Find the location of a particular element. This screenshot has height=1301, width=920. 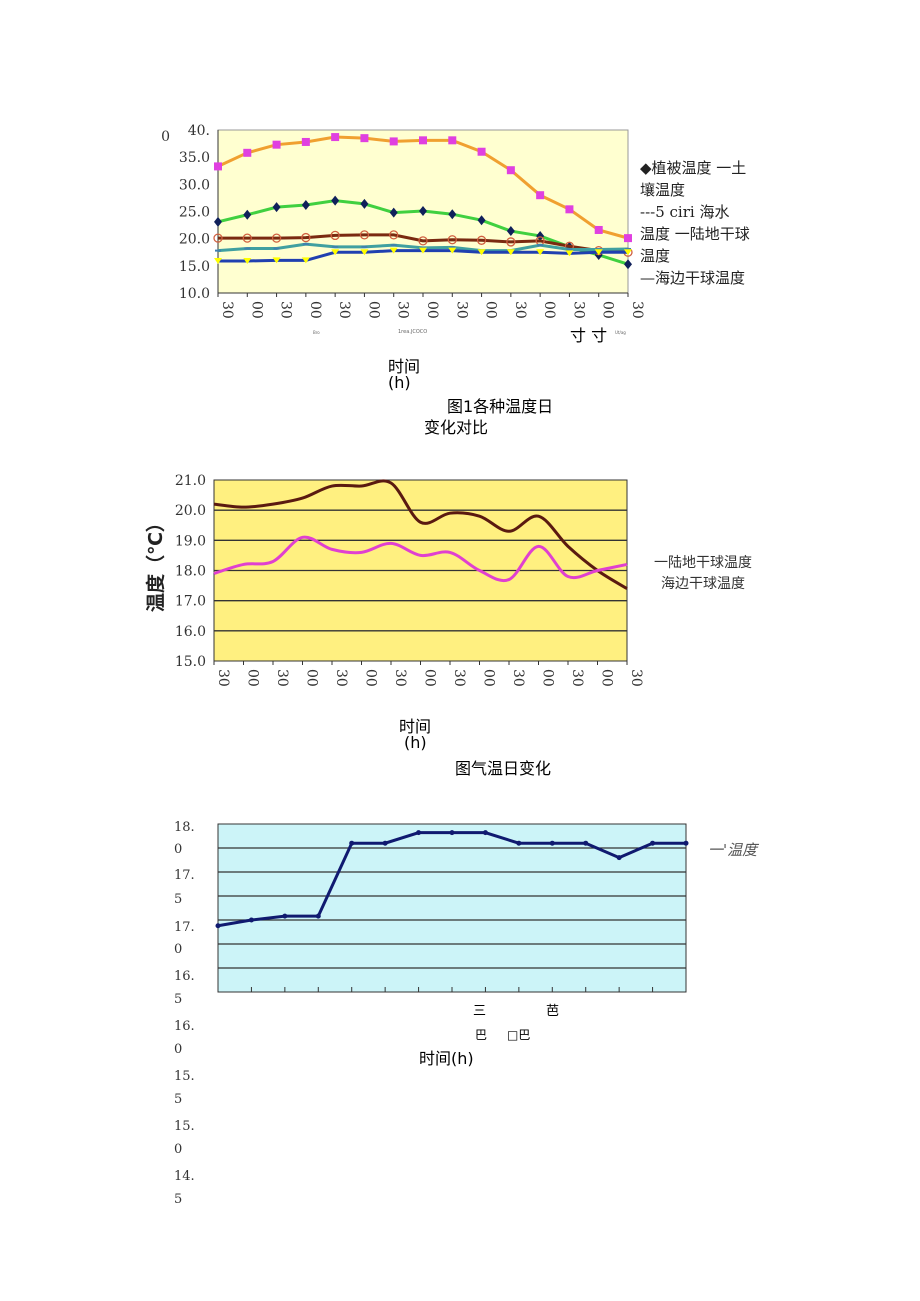

chart3-legend: 一'温度 is located at coordinates (733, 850).